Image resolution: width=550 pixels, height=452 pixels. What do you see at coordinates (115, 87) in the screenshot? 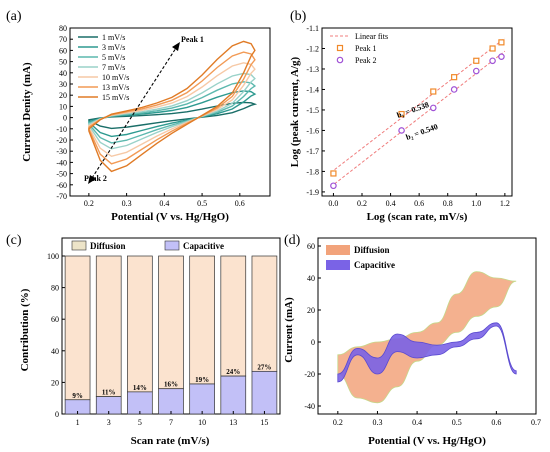
I see `panel-a-legend-label-5: 13 mV/s` at bounding box center [115, 87].